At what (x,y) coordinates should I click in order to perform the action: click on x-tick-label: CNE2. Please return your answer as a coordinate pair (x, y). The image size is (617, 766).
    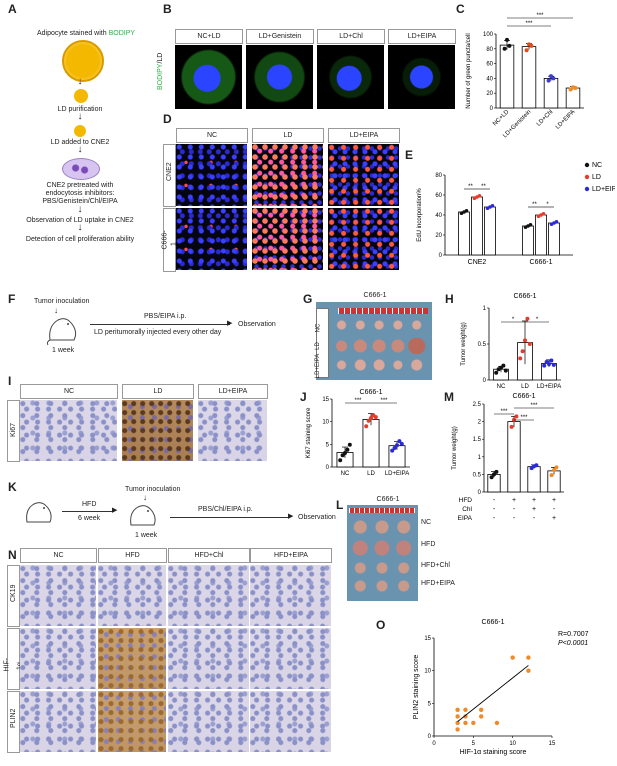
    Looking at the image, I should click on (477, 262).